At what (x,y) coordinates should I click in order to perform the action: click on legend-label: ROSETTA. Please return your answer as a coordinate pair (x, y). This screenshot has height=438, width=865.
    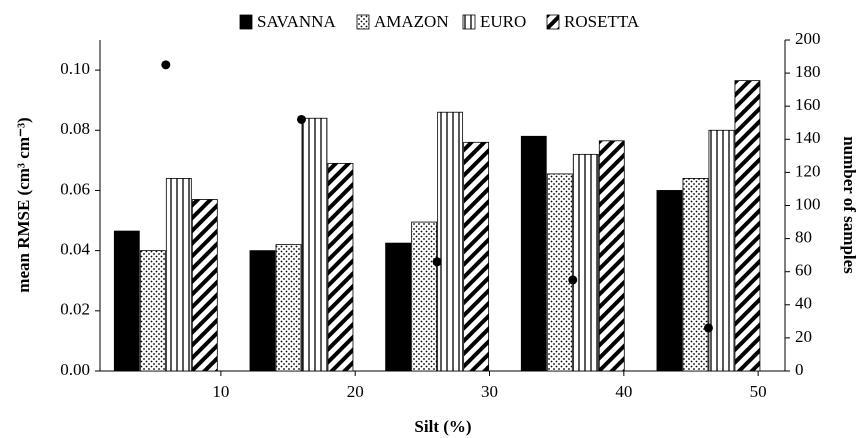
    Looking at the image, I should click on (602, 21).